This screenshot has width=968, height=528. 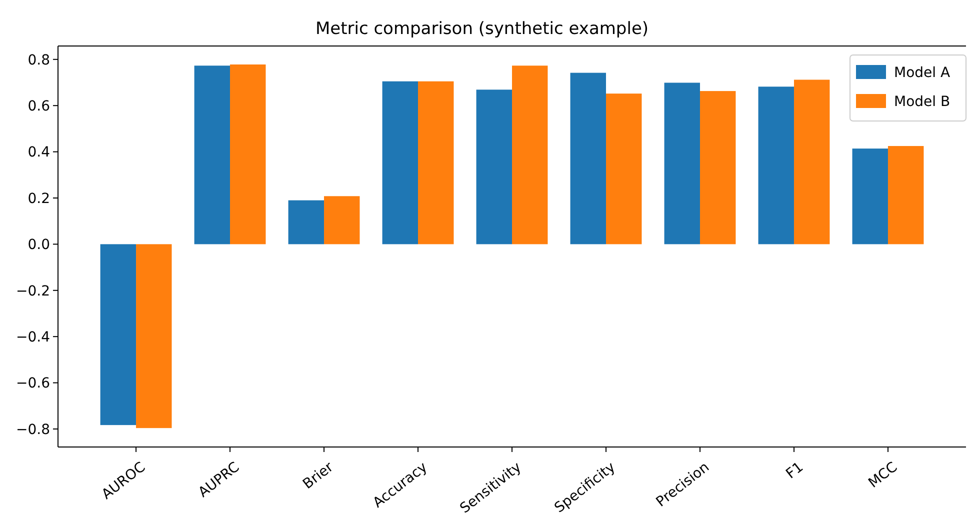 What do you see at coordinates (33, 430) in the screenshot?
I see `y-tick-label: −0.8` at bounding box center [33, 430].